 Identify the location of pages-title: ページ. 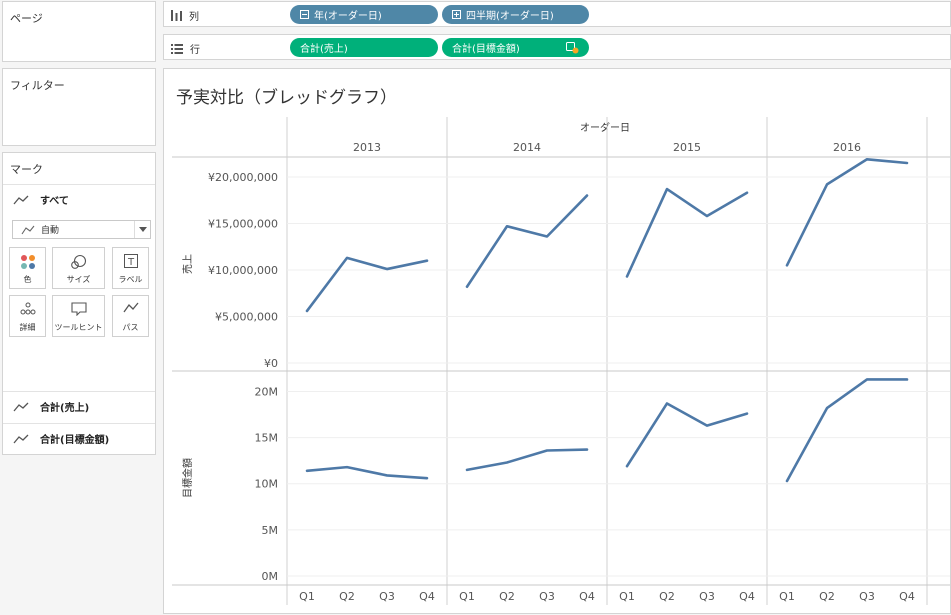
(26, 18).